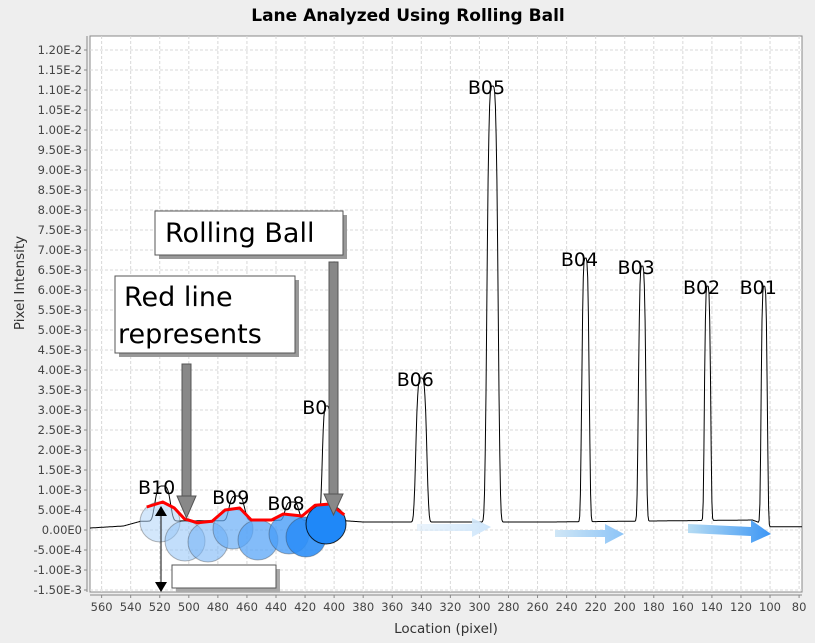  I want to click on y-tick-label: 1.15E-2, so click(60, 70).